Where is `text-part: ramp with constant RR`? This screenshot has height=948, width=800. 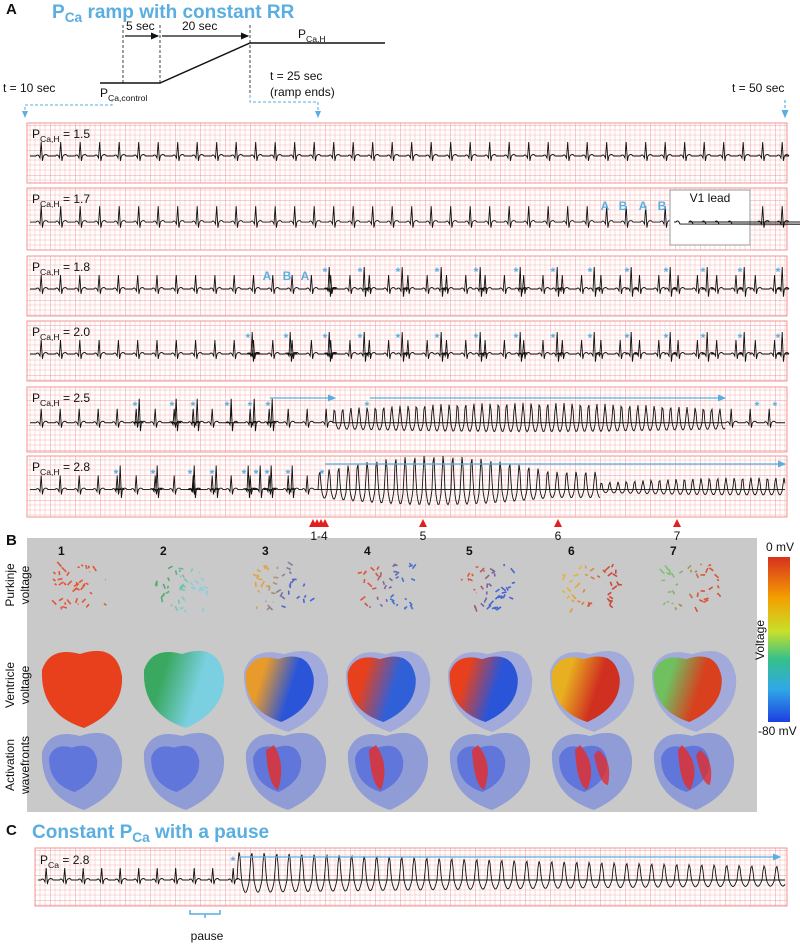 text-part: ramp with constant RR is located at coordinates (188, 12).